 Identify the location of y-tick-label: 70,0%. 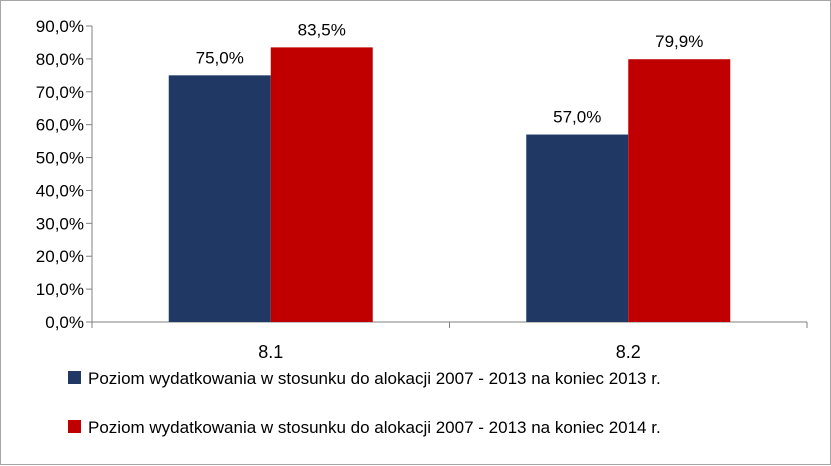
(60, 92).